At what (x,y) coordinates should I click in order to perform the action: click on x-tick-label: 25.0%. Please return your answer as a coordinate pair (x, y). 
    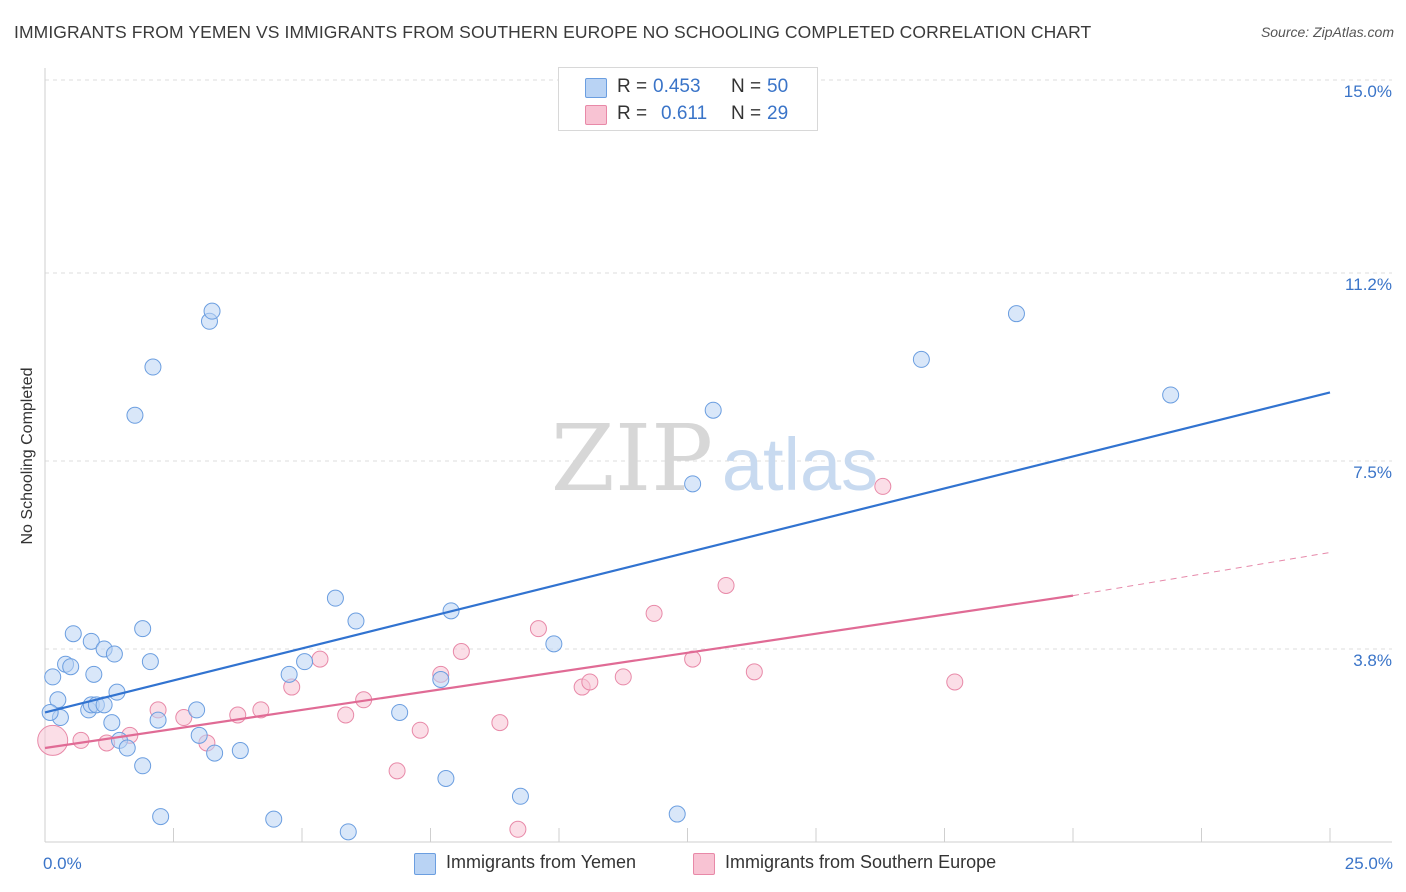
    Looking at the image, I should click on (1369, 863).